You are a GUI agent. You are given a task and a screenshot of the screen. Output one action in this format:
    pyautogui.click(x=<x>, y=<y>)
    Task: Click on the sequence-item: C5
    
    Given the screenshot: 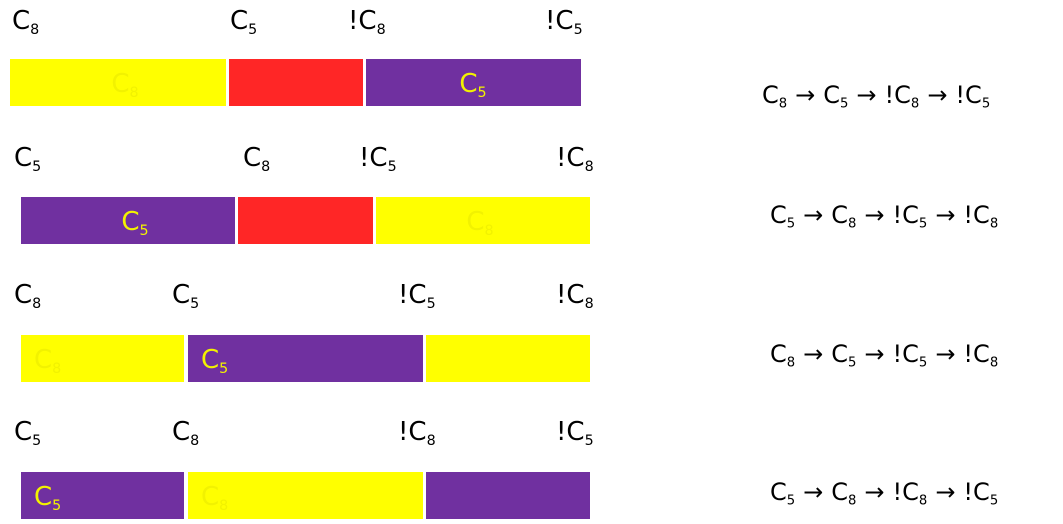 What is the action you would take?
    pyautogui.click(x=844, y=355)
    